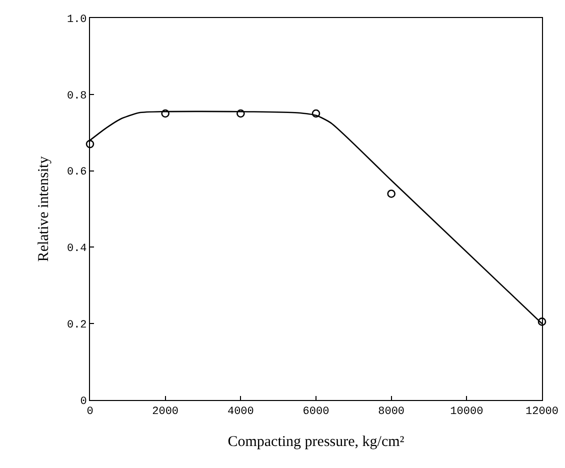 The width and height of the screenshot is (565, 468). Describe the element at coordinates (240, 412) in the screenshot. I see `x-tick-label: 4000` at that location.